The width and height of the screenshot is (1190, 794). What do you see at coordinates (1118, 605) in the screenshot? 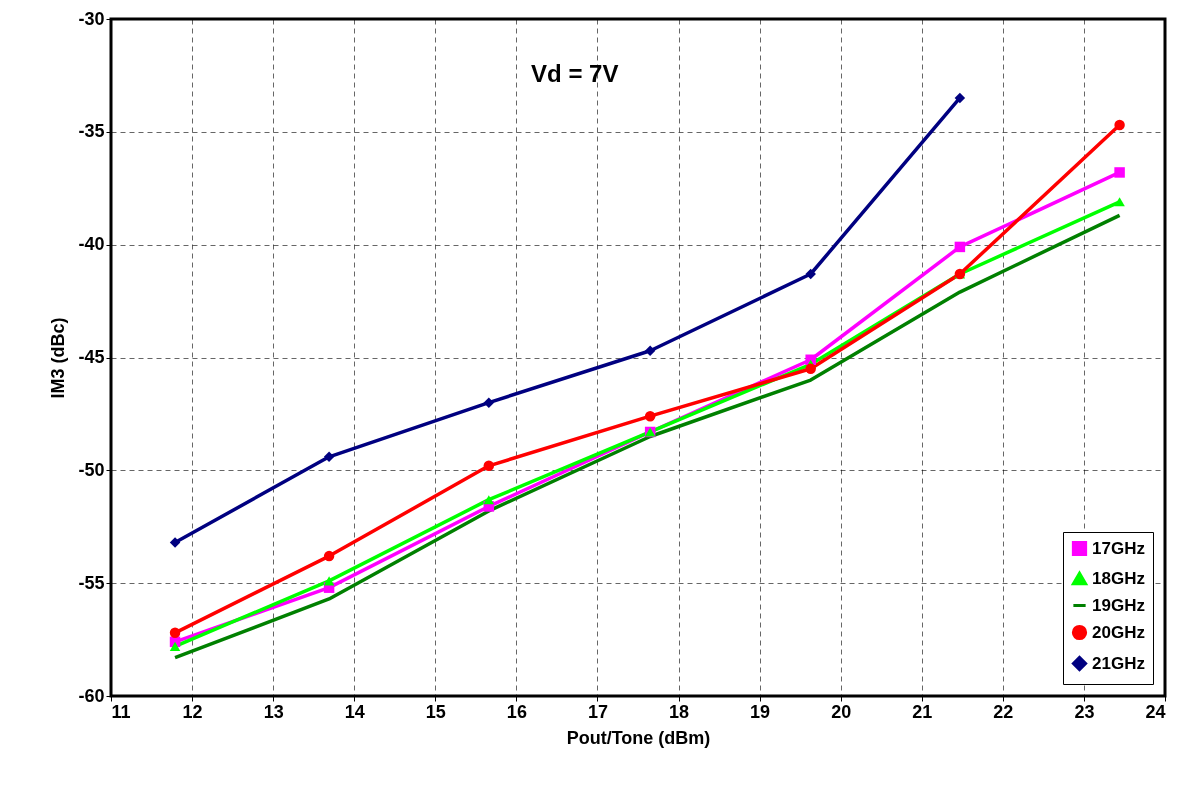
I see `legend-label: 19GHz` at bounding box center [1118, 605].